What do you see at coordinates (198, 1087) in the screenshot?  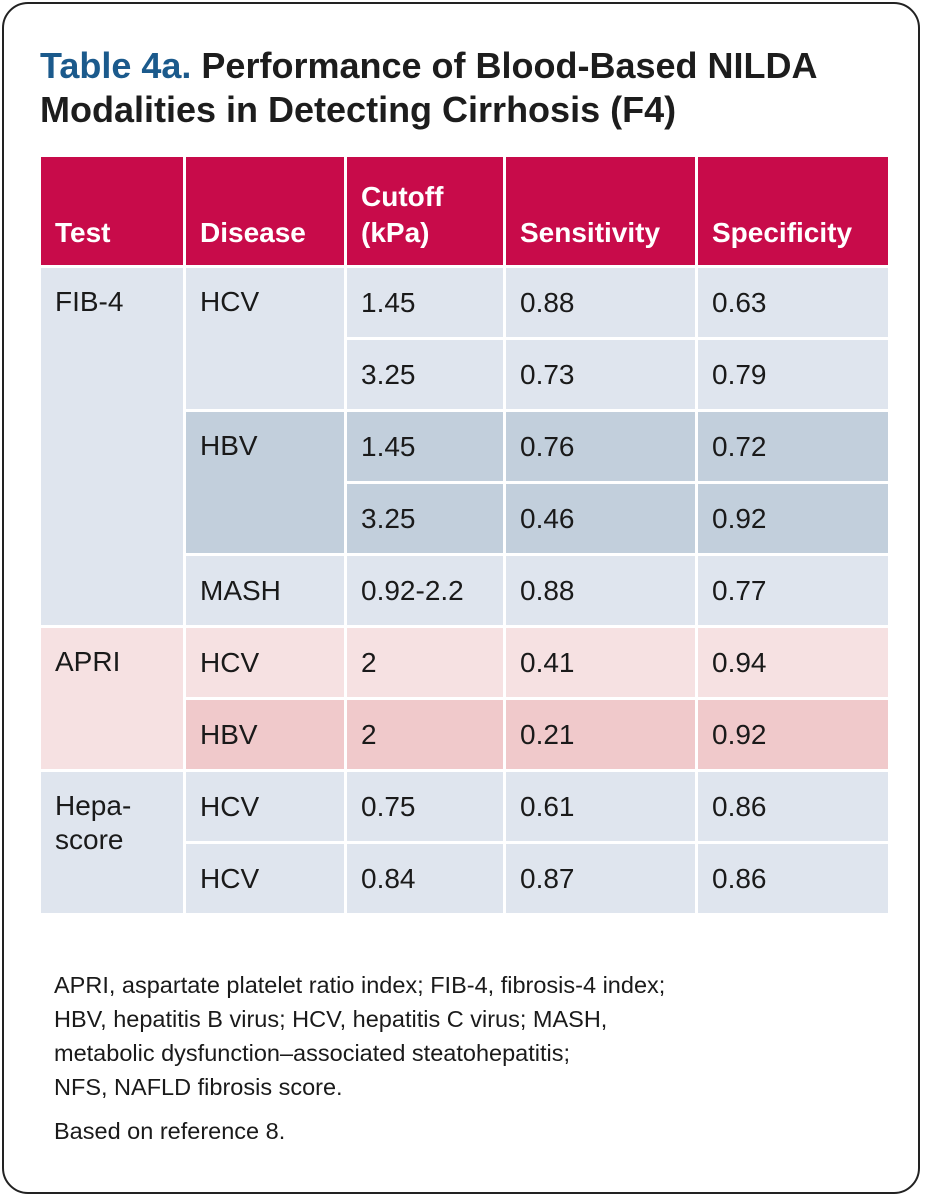 I see `abbreviations-line: NFS, NAFLD fibrosis score.` at bounding box center [198, 1087].